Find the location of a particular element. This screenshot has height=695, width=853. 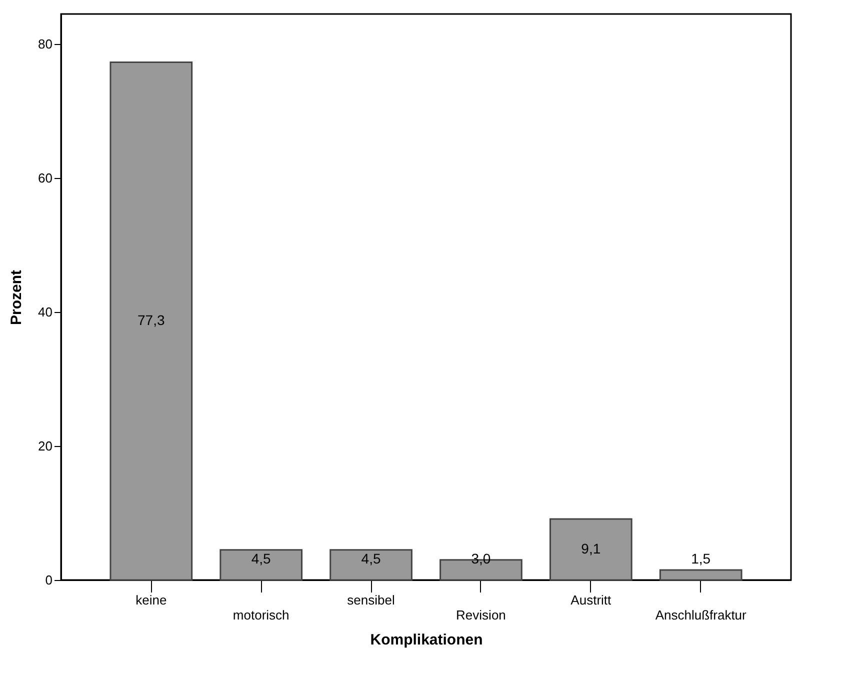

x-tick-label: sensibel is located at coordinates (371, 600).